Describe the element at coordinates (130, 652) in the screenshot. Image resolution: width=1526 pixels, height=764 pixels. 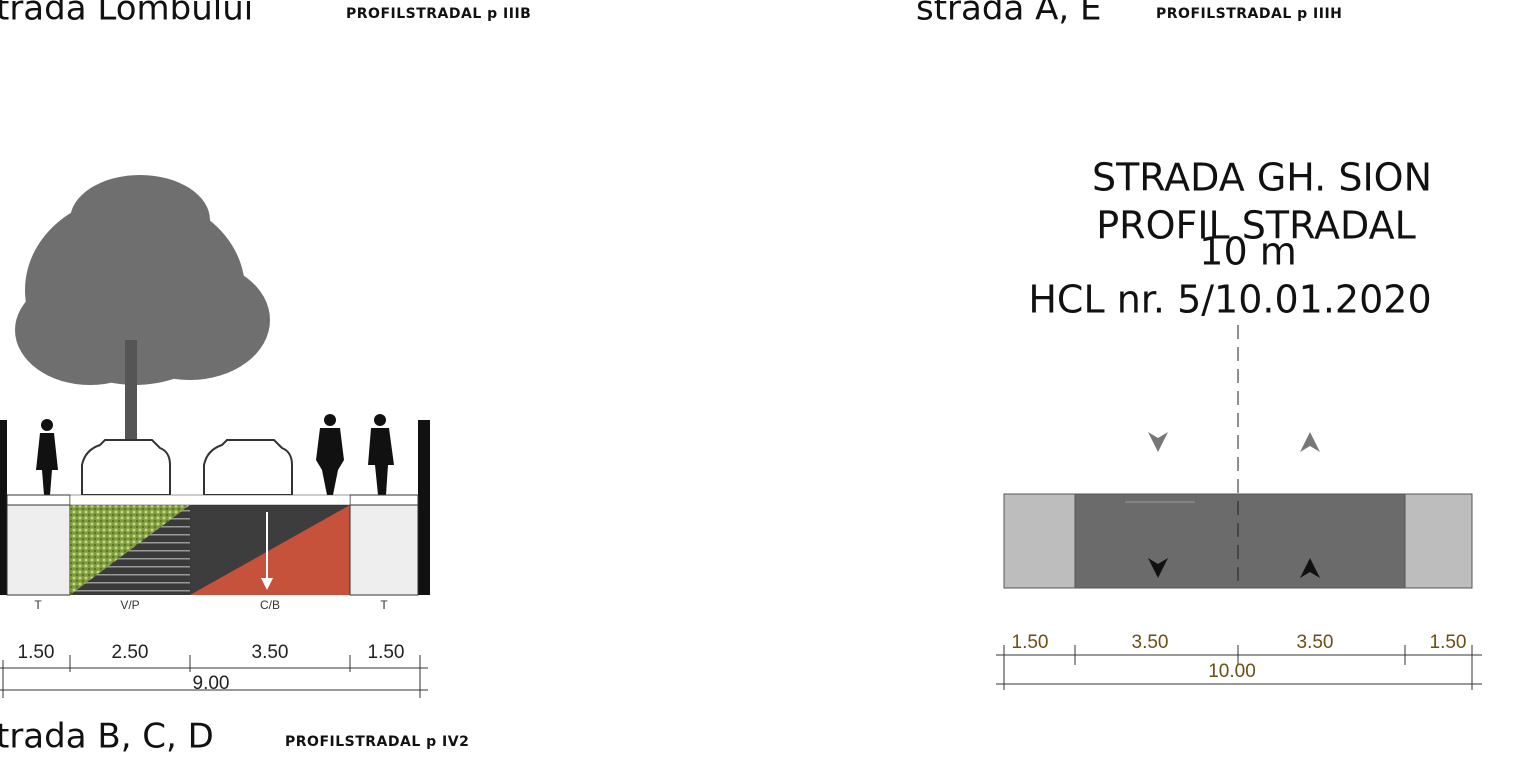
I see `dimension: 2.50` at that location.